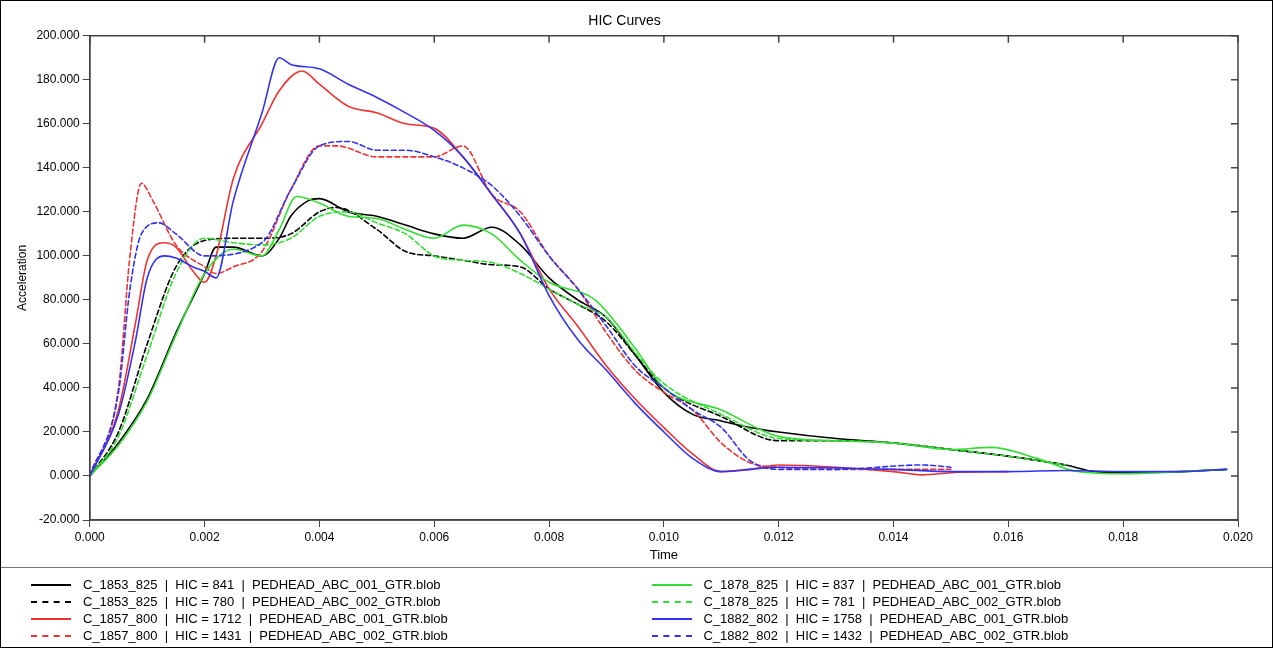 The image size is (1273, 648). Describe the element at coordinates (62, 387) in the screenshot. I see `y-tick-label: 40.000` at that location.